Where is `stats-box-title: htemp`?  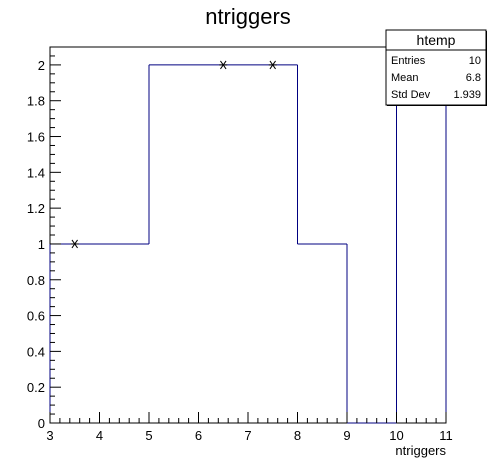 stats-box-title: htemp is located at coordinates (436, 40).